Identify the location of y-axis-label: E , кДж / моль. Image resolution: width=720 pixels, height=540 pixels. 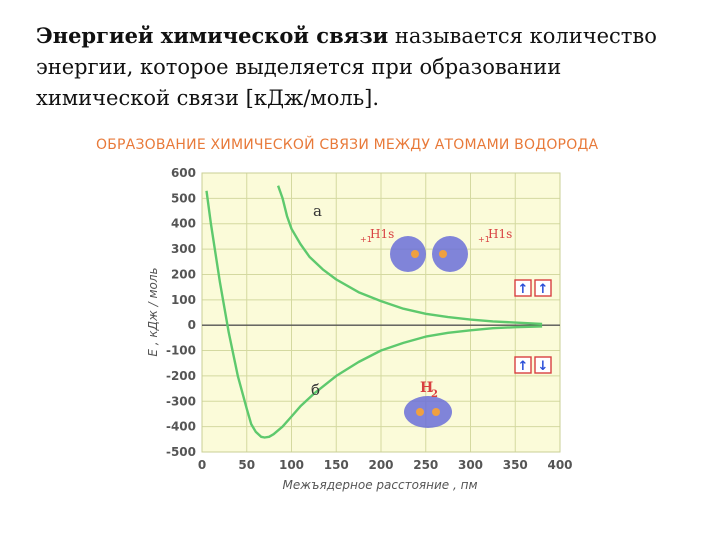
(153, 311).